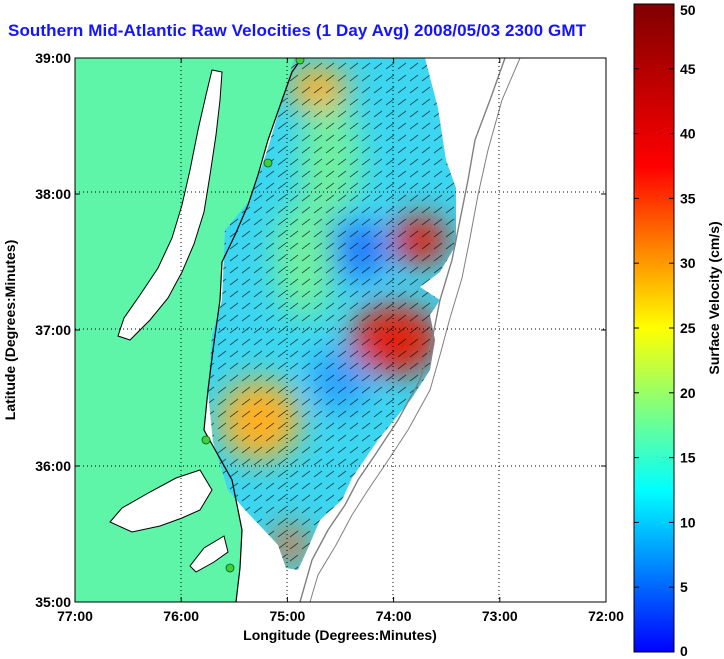 The width and height of the screenshot is (724, 659). Describe the element at coordinates (253, 315) in the screenshot. I see `station-markers` at that location.